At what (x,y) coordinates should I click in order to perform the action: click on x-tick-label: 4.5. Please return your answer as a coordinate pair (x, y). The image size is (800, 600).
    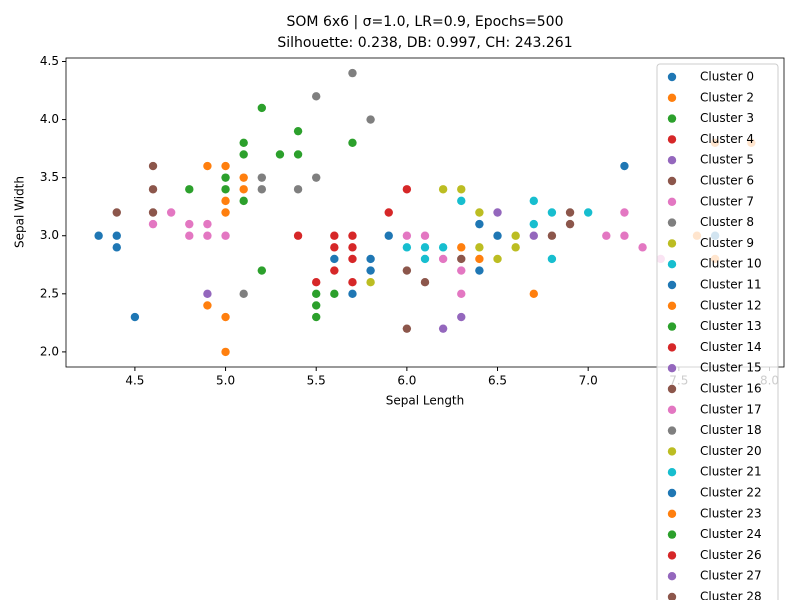
    Looking at the image, I should click on (134, 381).